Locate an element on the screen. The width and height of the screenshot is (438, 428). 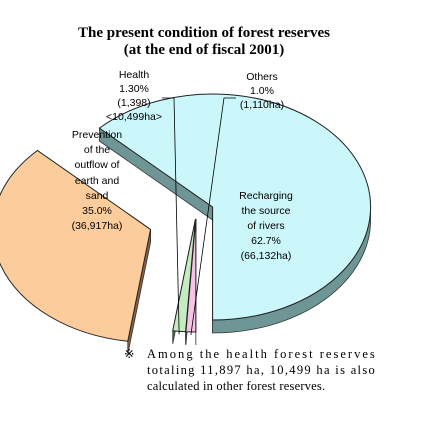
svg-text: earth and is located at coordinates (97, 181).